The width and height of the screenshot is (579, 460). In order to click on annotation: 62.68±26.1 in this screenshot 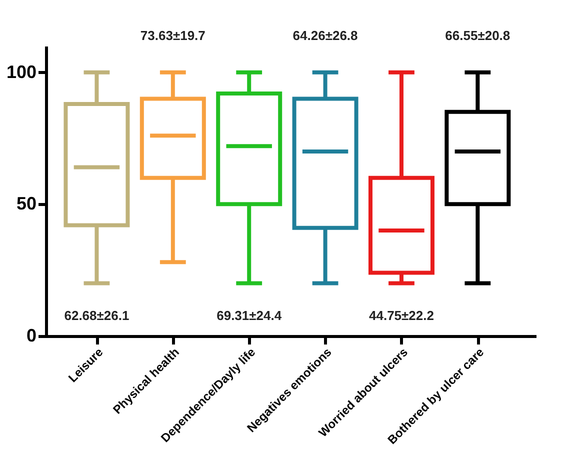, I will do `click(97, 315)`.